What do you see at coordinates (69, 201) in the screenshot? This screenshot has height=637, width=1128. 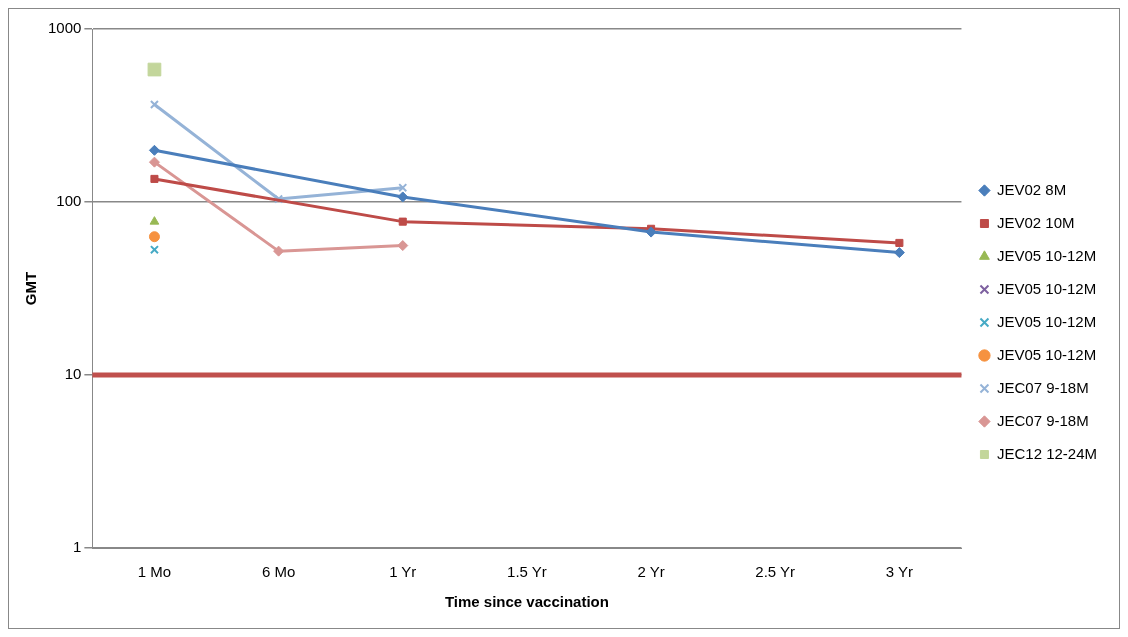 I see `y-tick-label: 100` at bounding box center [69, 201].